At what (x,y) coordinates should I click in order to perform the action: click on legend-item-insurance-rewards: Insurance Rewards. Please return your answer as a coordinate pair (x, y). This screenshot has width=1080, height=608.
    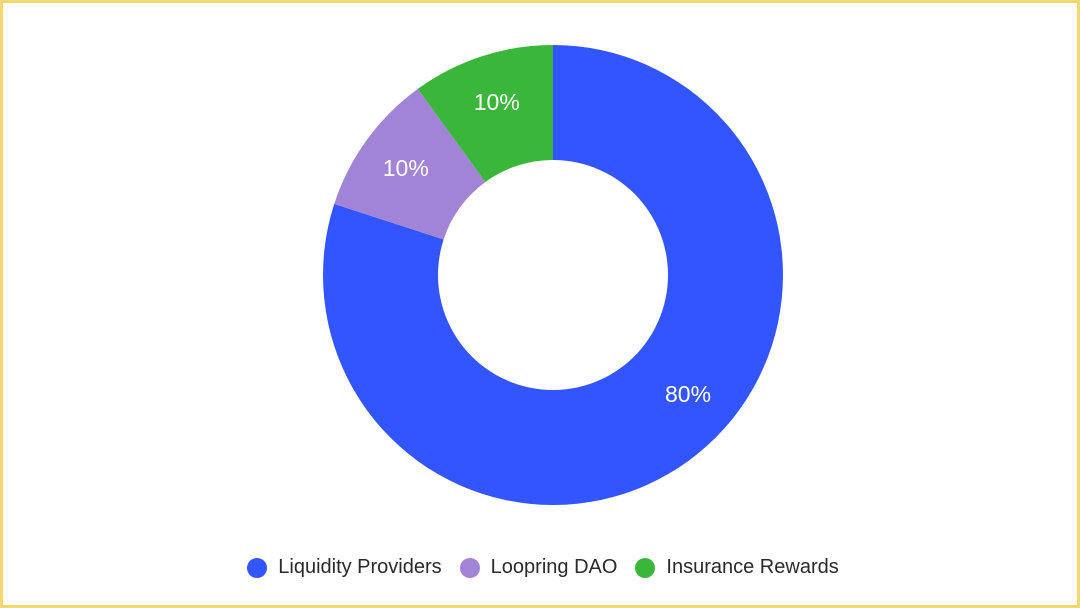
    Looking at the image, I should click on (737, 567).